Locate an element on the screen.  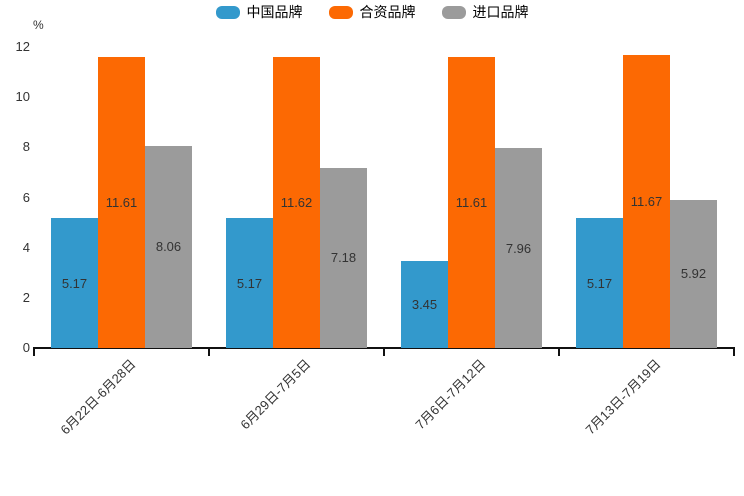
legend-item-2: 进口品牌 is located at coordinates (485, 12).